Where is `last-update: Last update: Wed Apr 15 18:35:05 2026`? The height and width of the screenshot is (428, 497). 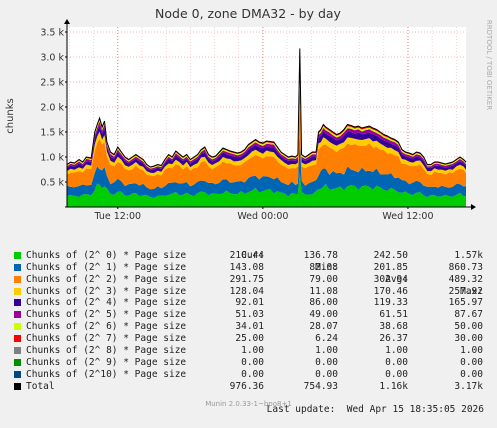
last-update: Last update: Wed Apr 15 18:35:05 2026 is located at coordinates (375, 410).